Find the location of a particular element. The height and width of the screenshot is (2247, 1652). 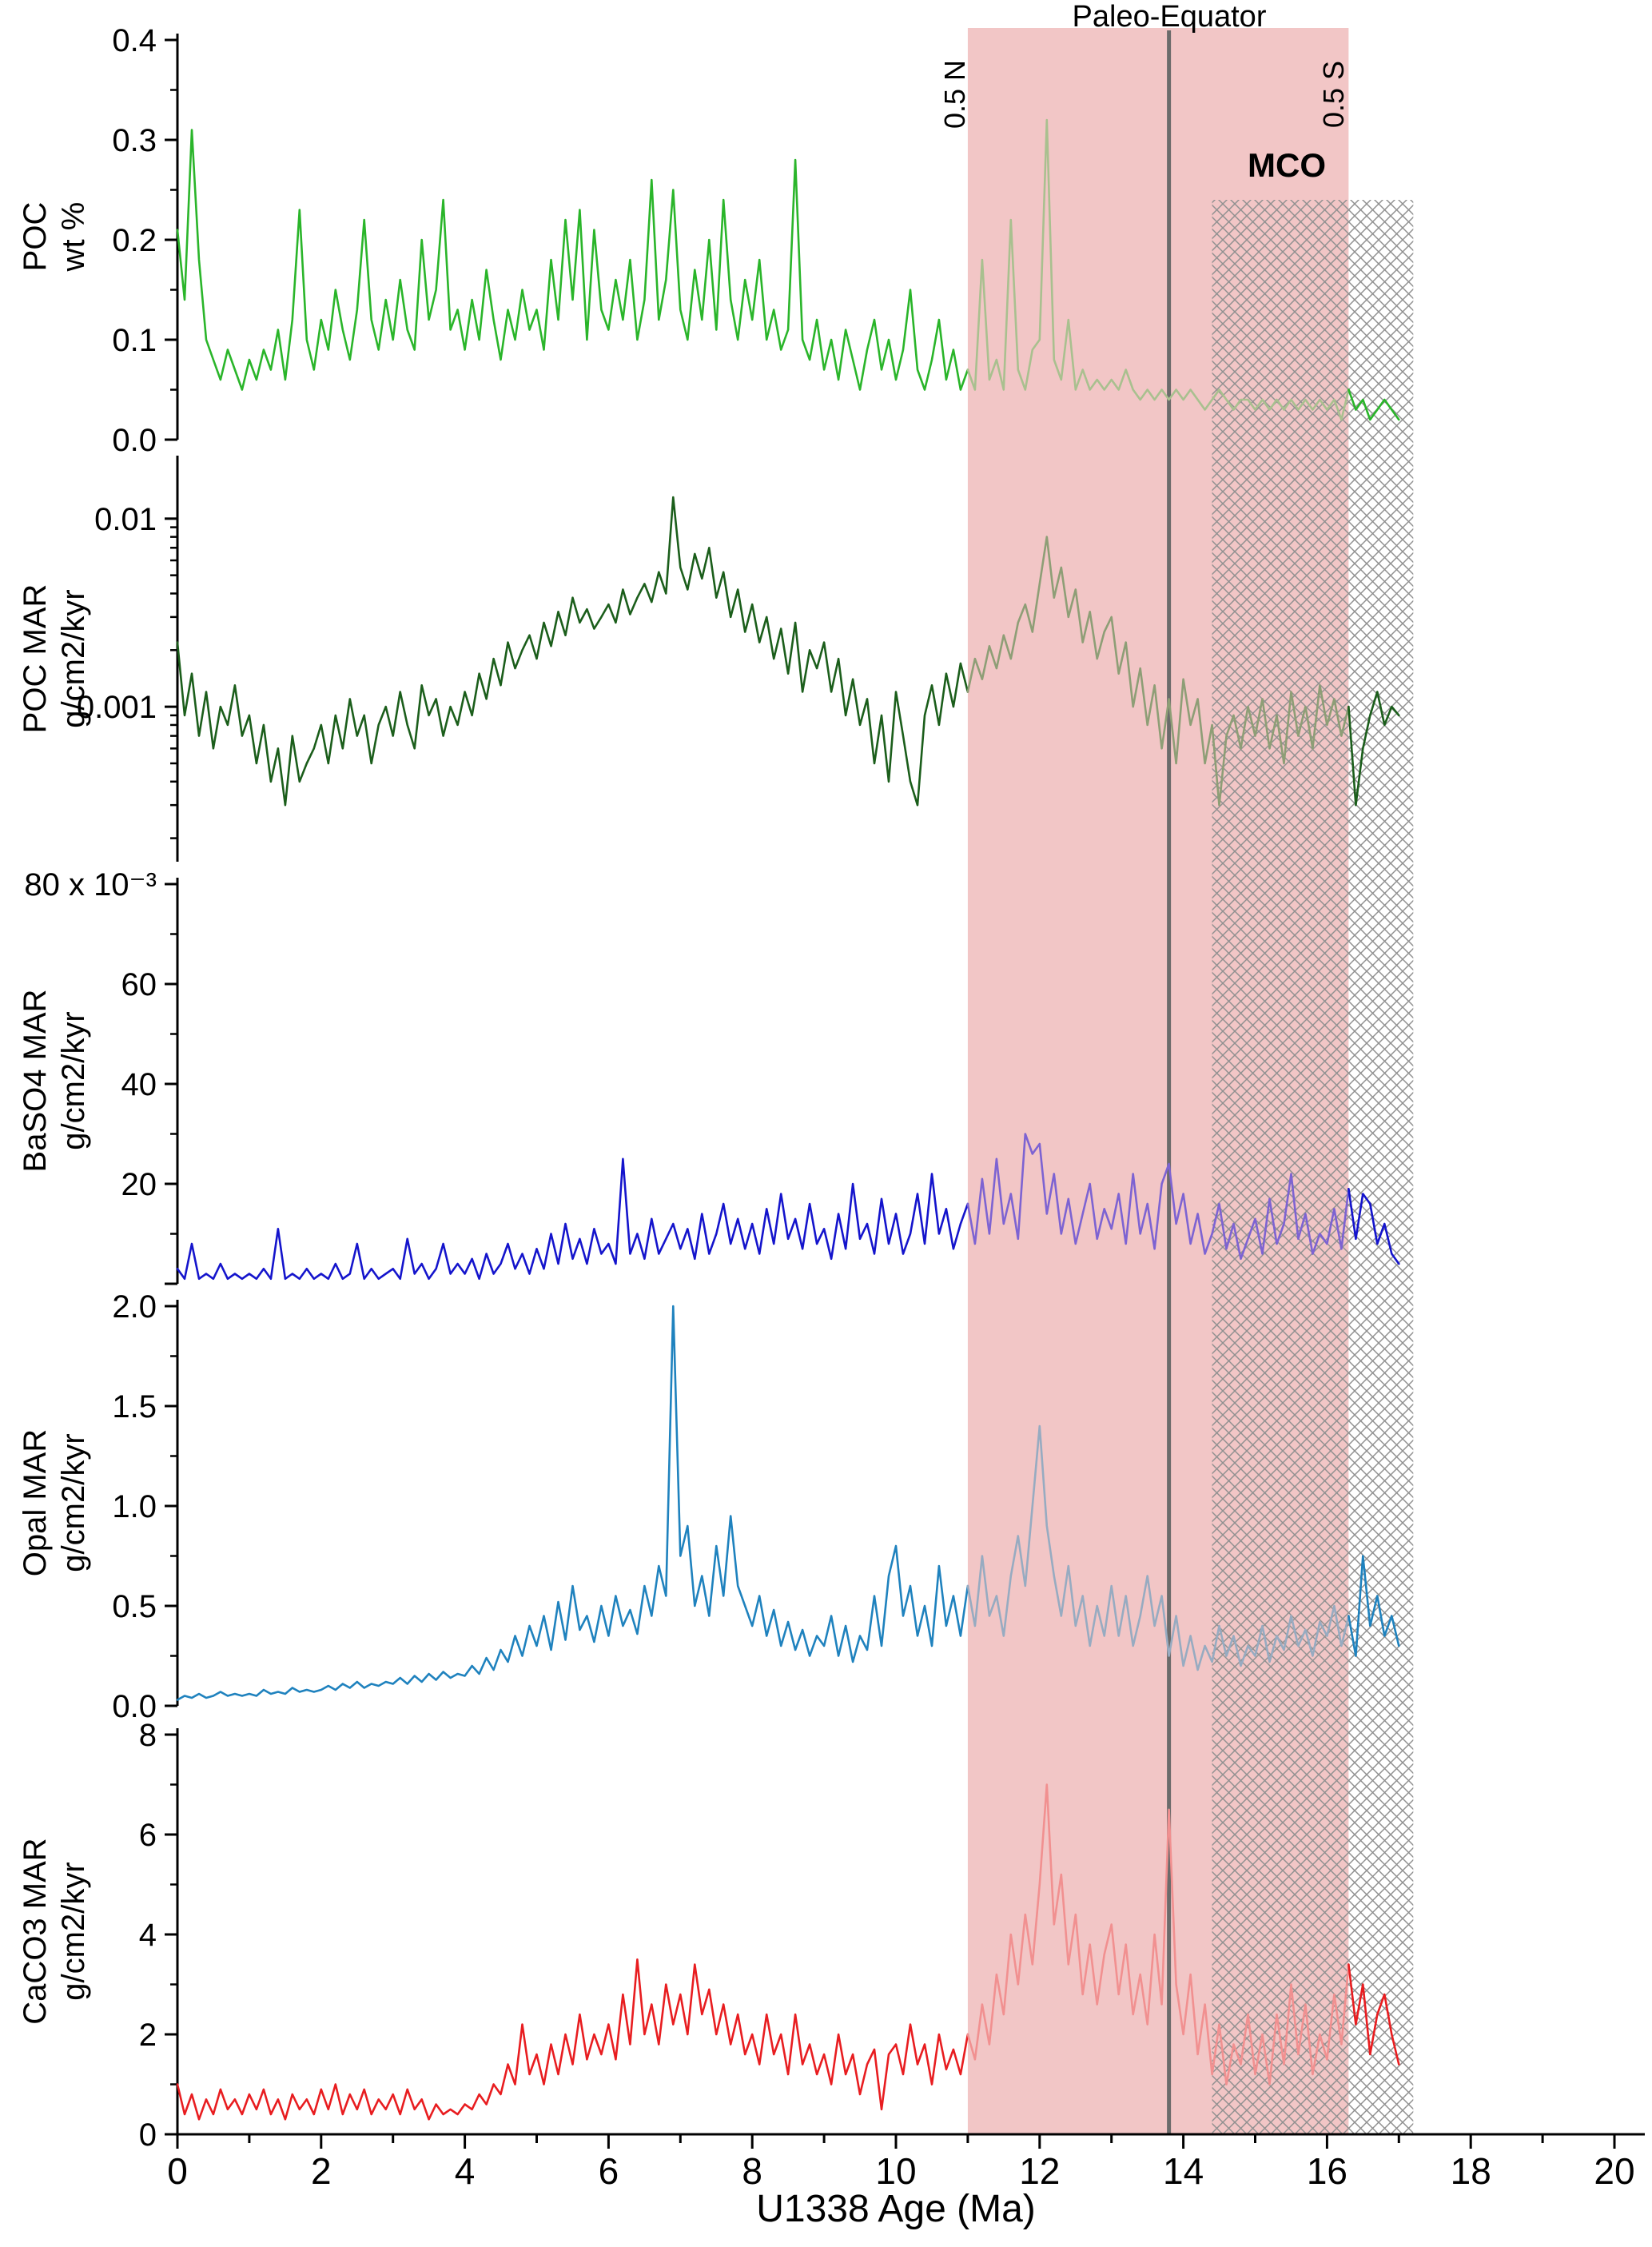

y-tick-label: 6 is located at coordinates (148, 1835).